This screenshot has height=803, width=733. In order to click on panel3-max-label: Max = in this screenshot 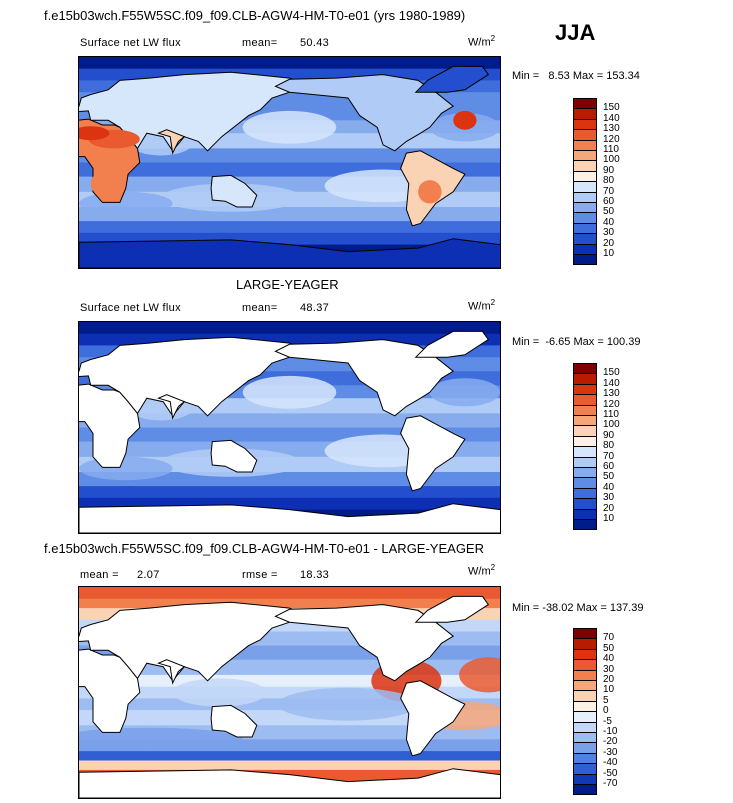, I will do `click(591, 608)`.